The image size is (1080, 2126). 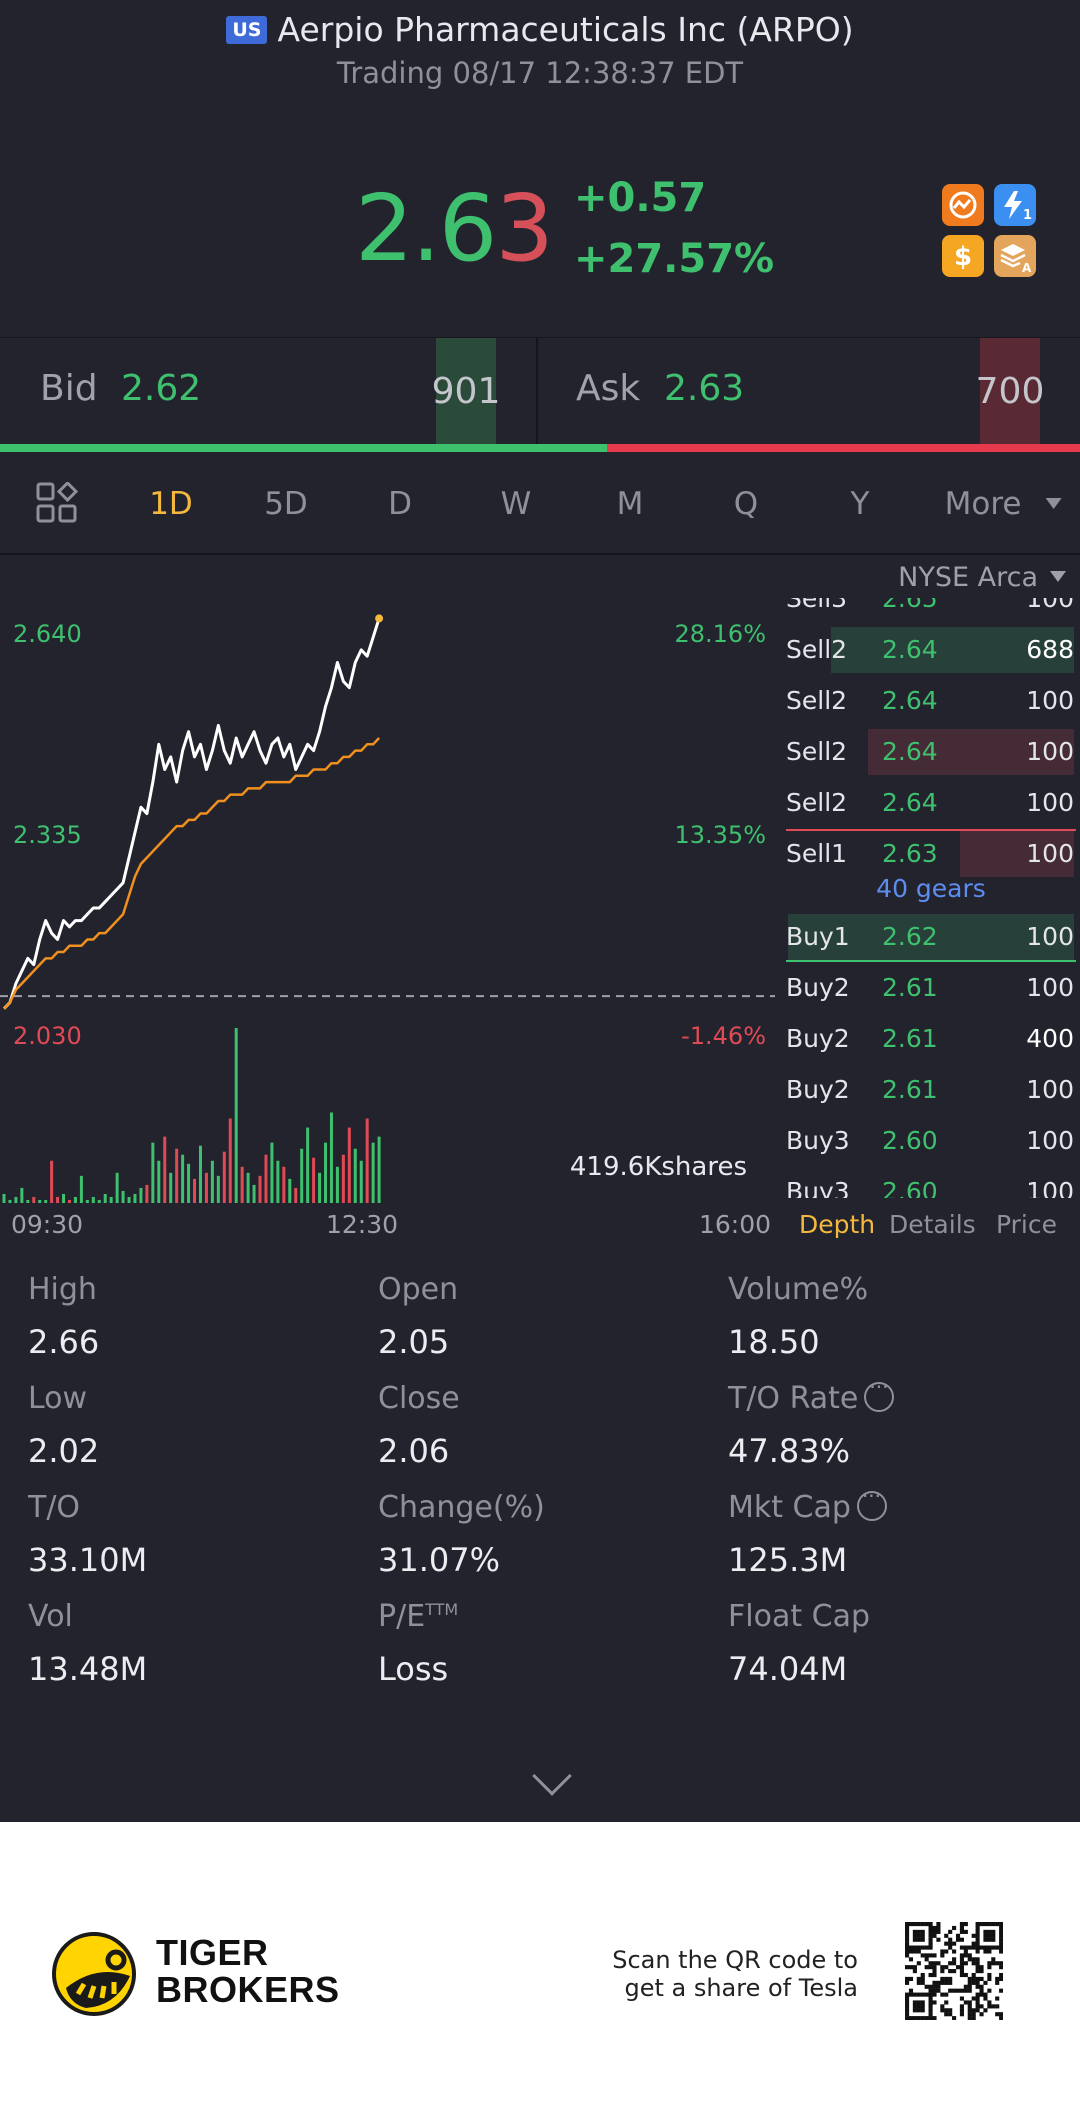 What do you see at coordinates (746, 504) in the screenshot?
I see `tab-q: Q` at bounding box center [746, 504].